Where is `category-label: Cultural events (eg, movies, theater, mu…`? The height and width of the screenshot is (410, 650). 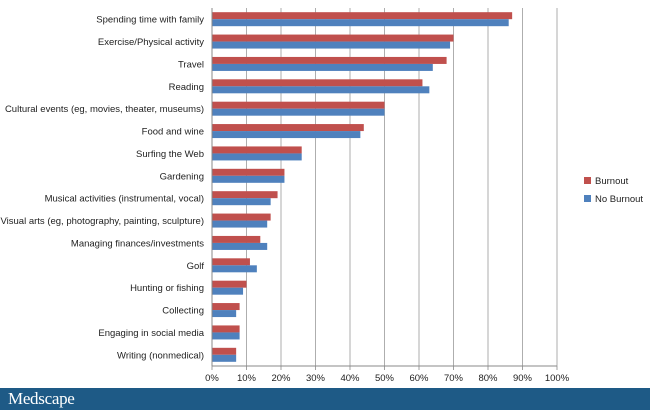
category-label: Cultural events (eg, movies, theater, mu… is located at coordinates (104, 109).